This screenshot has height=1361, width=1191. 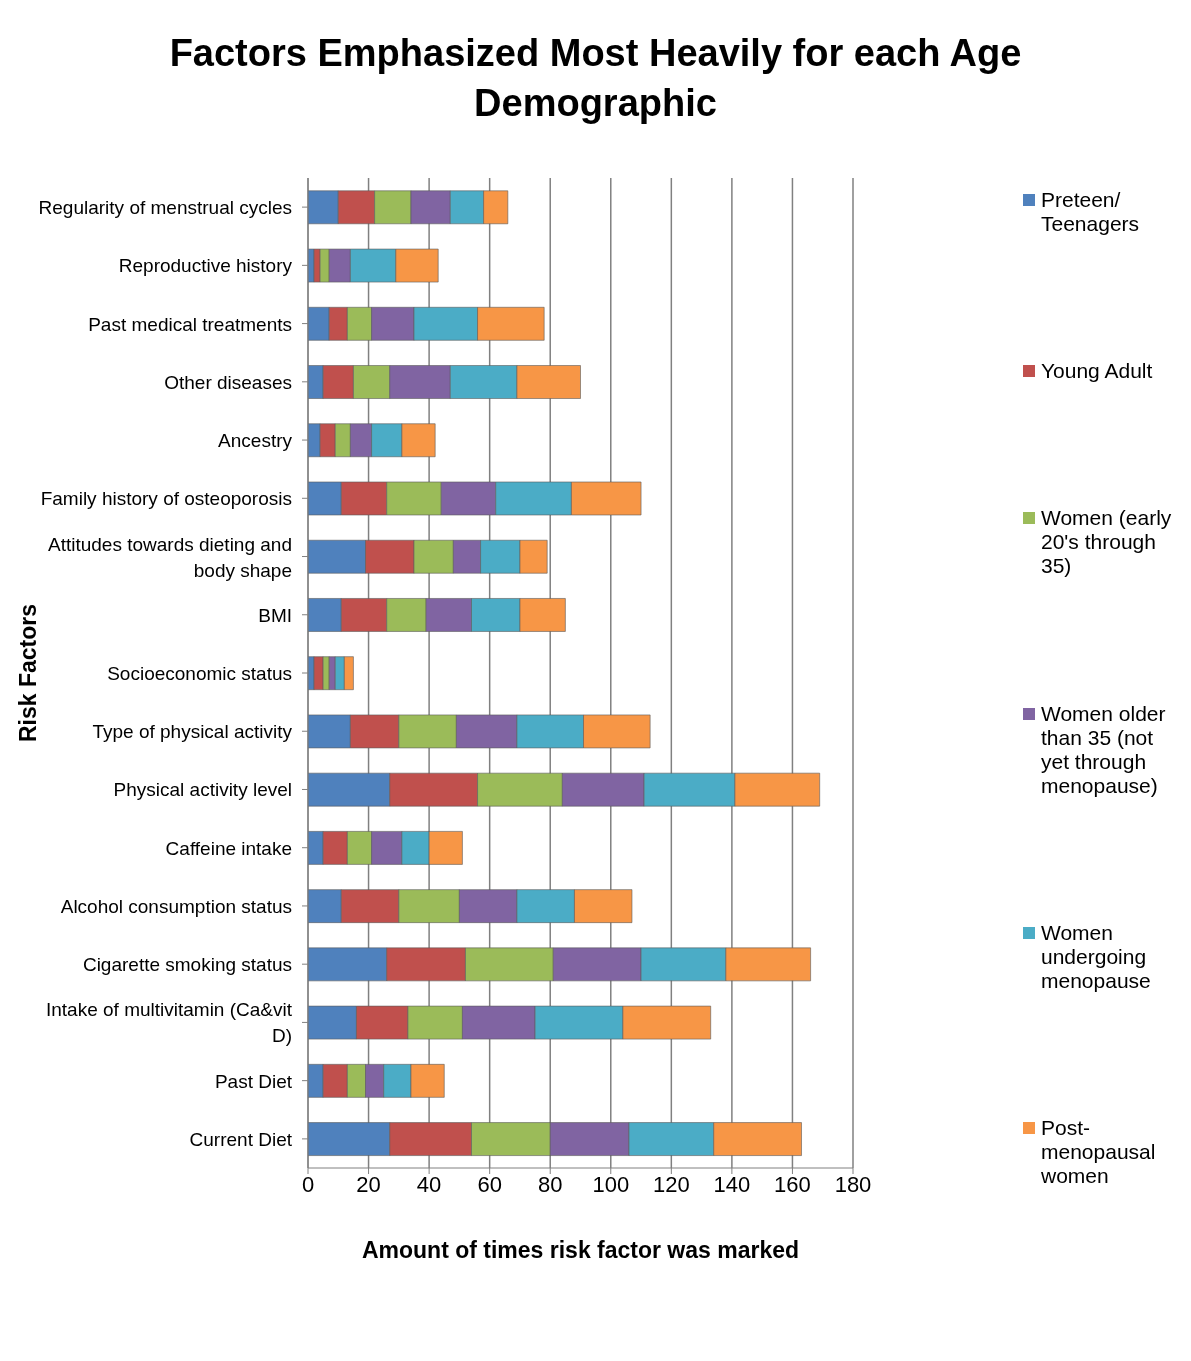 What do you see at coordinates (187, 964) in the screenshot?
I see `y-tick-label: Cigarette smoking status` at bounding box center [187, 964].